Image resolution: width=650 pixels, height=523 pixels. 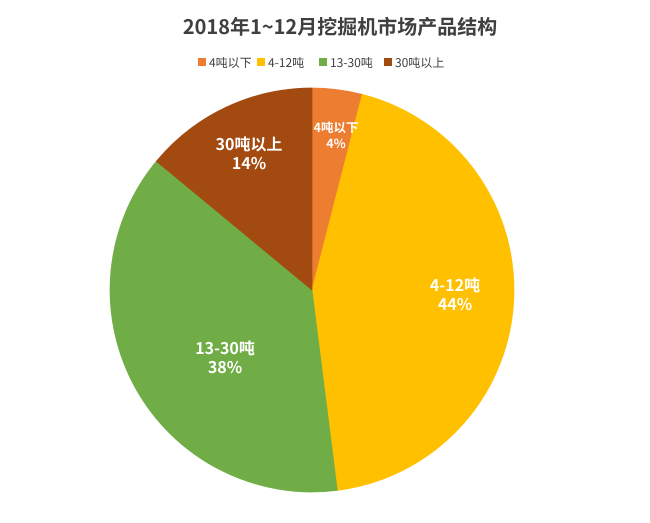 I want to click on legend, so click(x=321, y=62).